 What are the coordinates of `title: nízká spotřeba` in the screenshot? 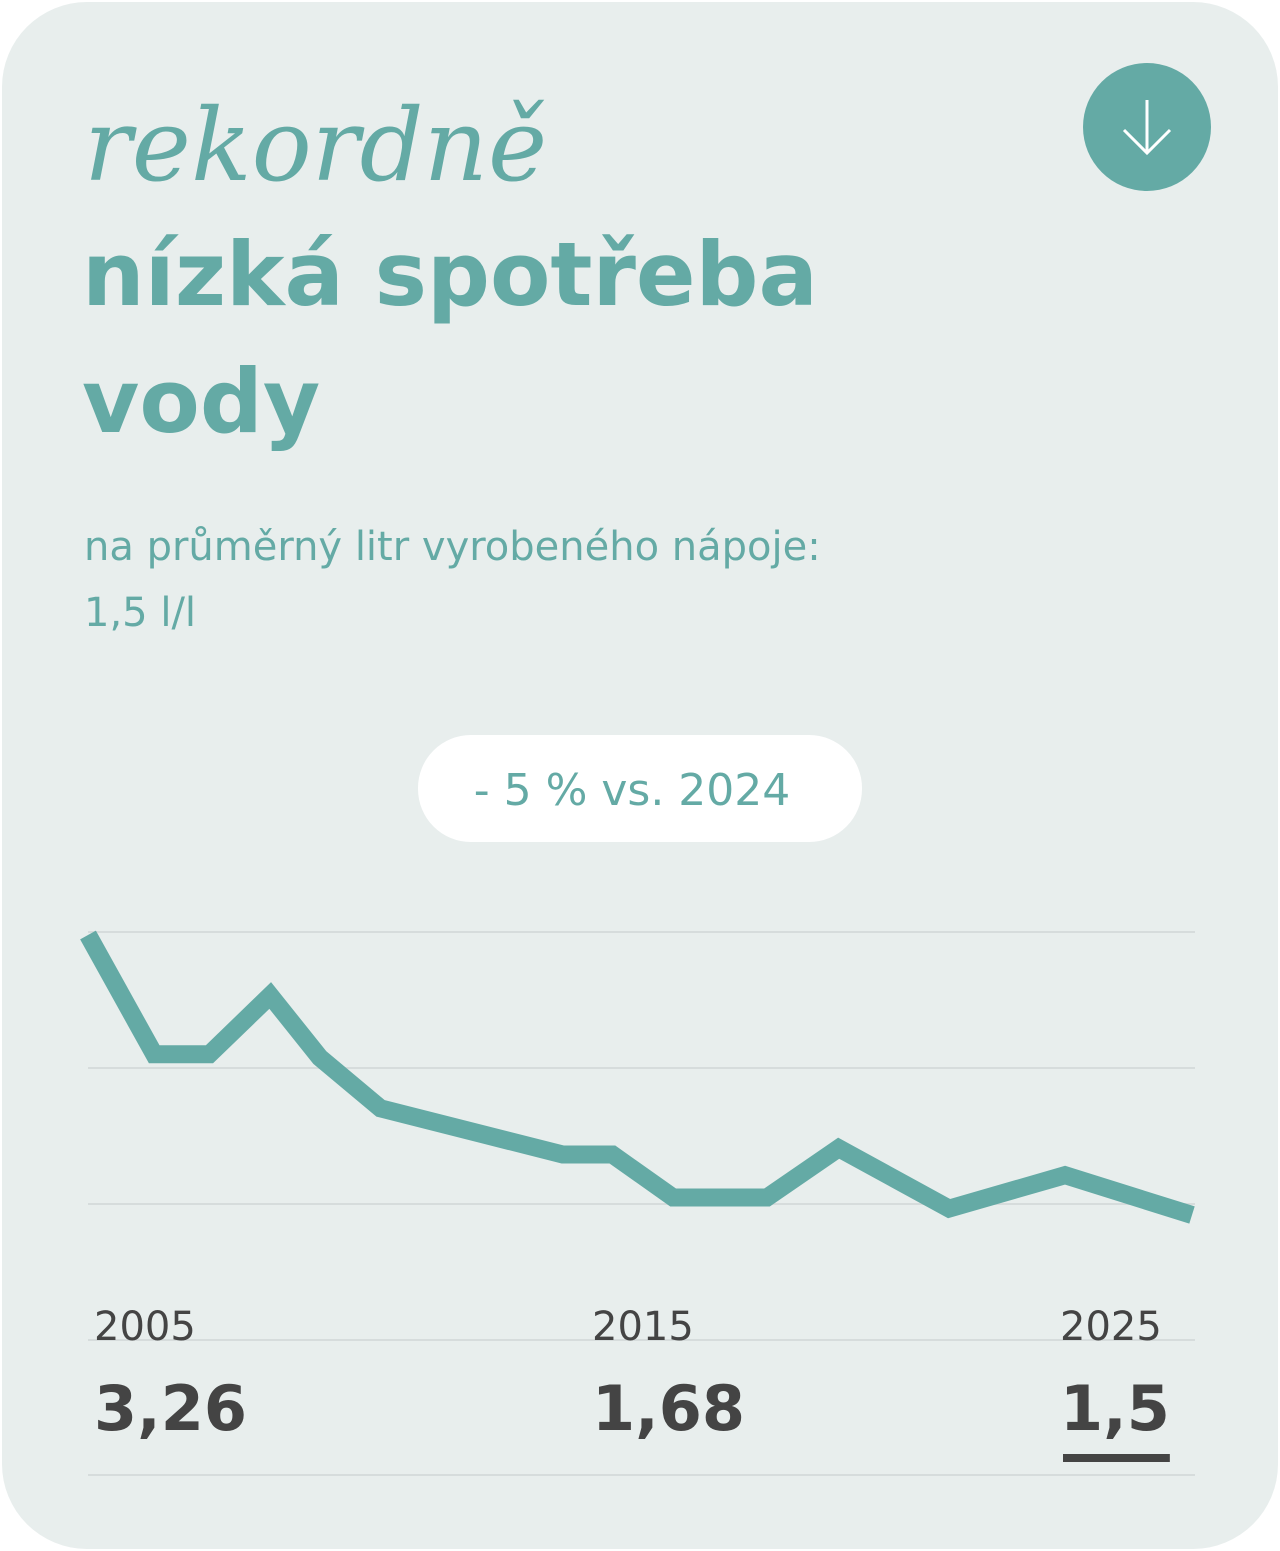 It's located at (450, 274).